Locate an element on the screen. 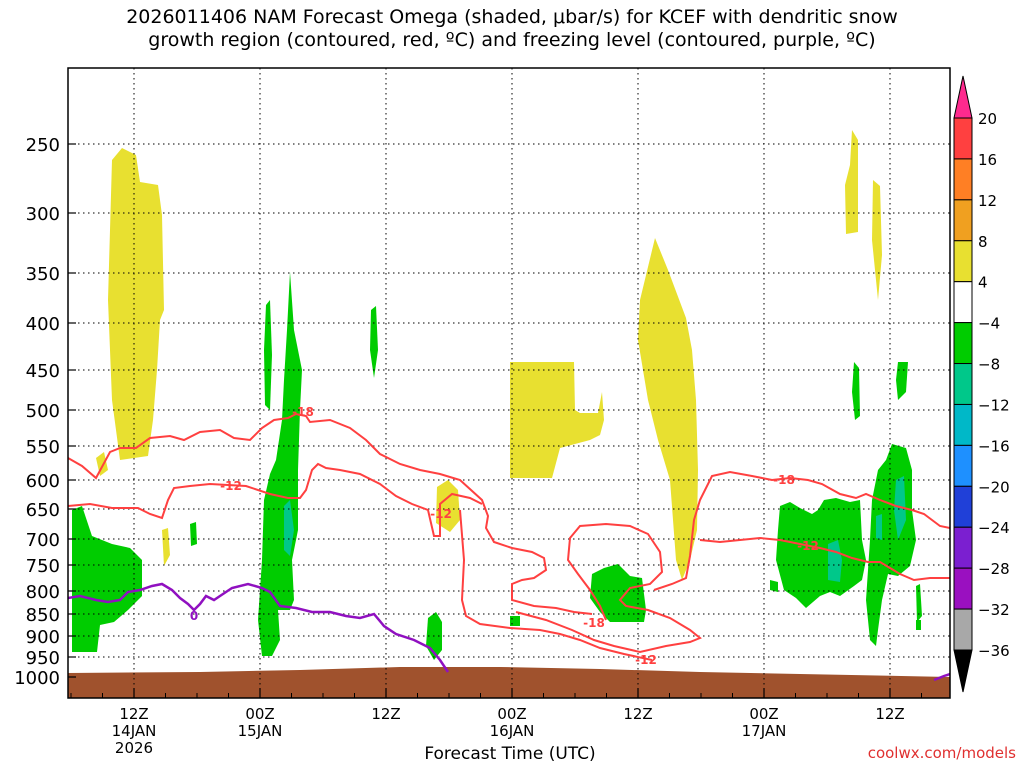  x-axis-label: Forecast Time (UTC) is located at coordinates (510, 754).